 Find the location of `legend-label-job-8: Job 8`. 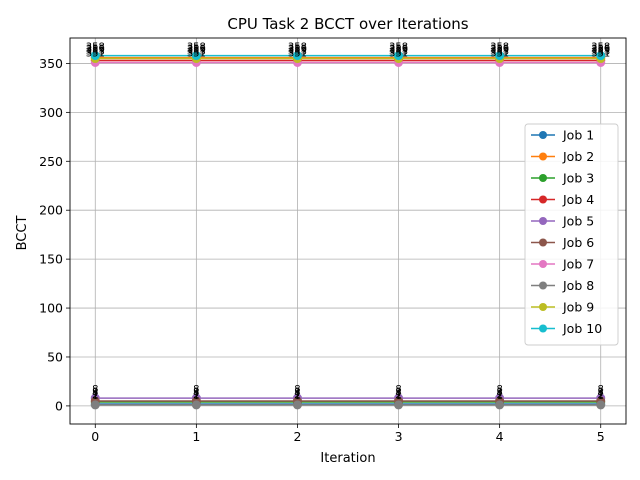

legend-label-job-8: Job 8 is located at coordinates (578, 285).